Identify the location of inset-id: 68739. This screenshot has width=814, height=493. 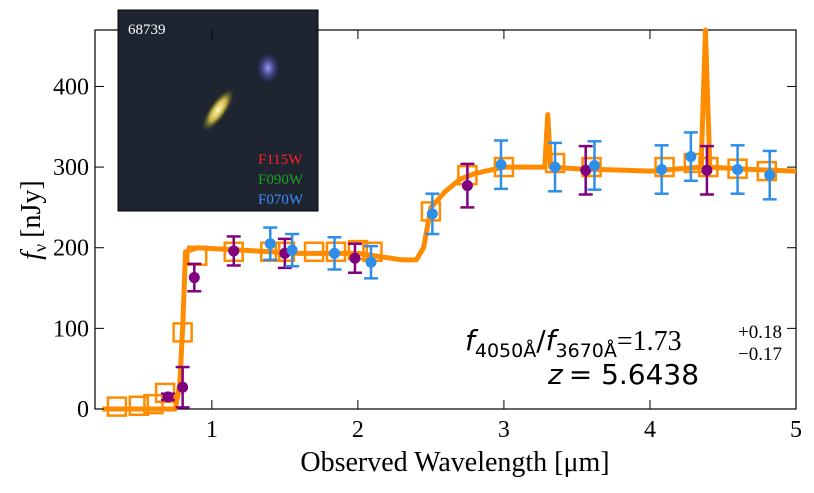
(147, 30).